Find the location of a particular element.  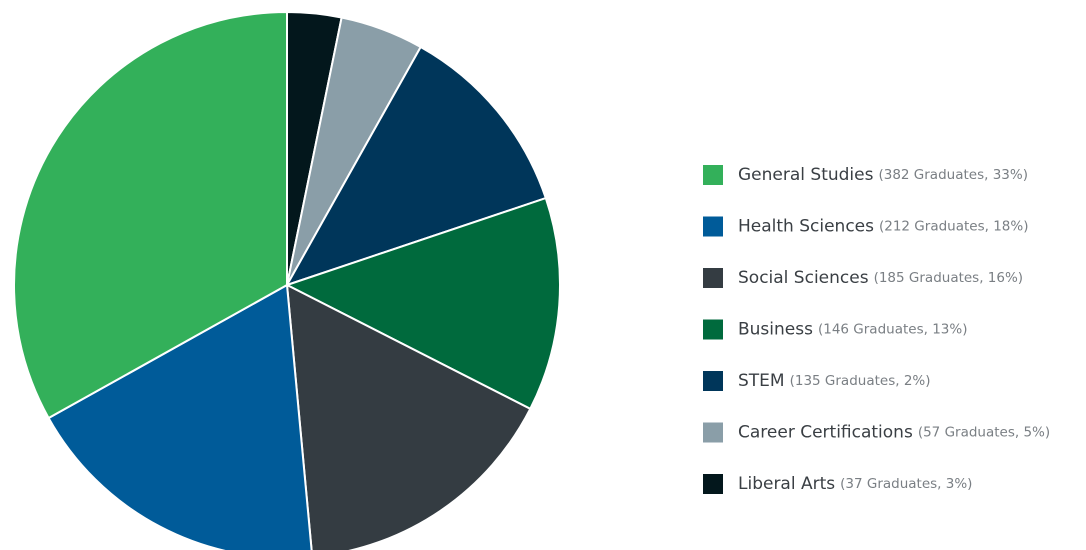

legend-name: General Studies is located at coordinates (806, 175).